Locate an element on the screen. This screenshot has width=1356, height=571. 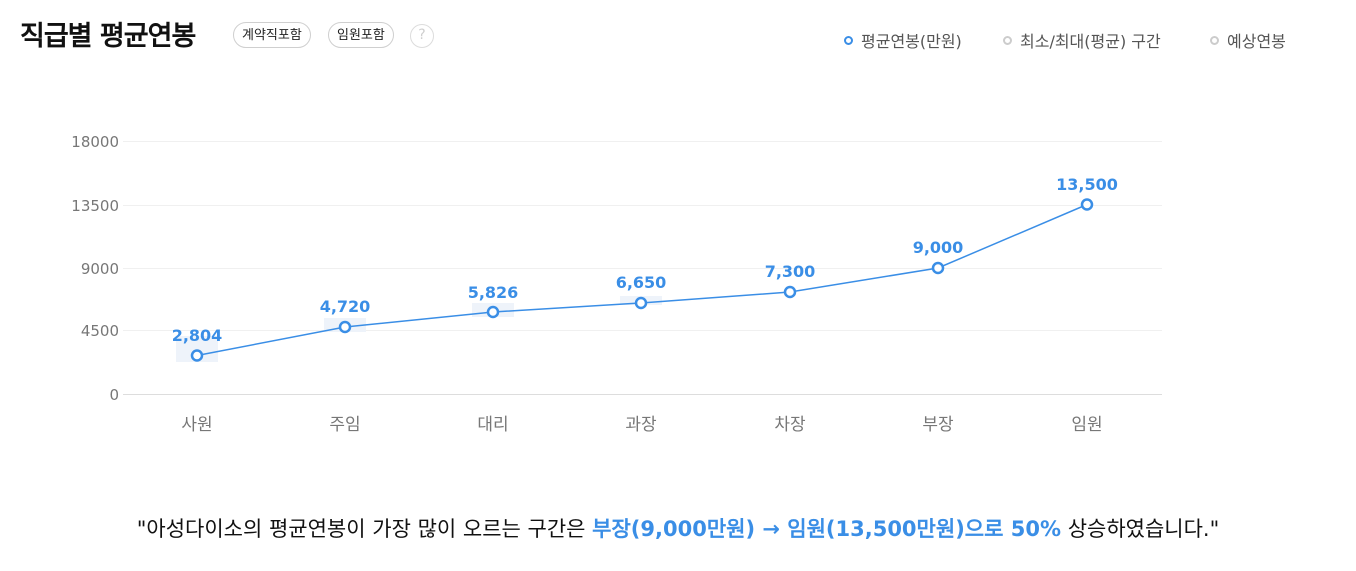
legend-item-expected-salary: 예상연봉 is located at coordinates (1248, 40).